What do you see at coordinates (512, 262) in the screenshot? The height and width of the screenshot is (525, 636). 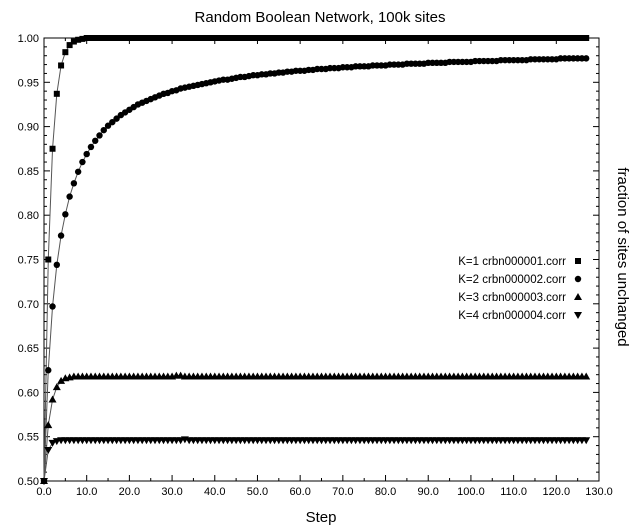 I see `legend-label-1: K=1 crbn000001.corr` at bounding box center [512, 262].